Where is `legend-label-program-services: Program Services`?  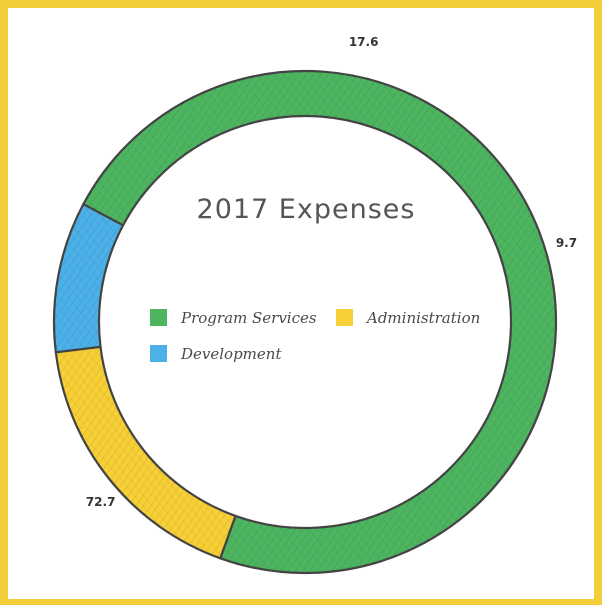 legend-label-program-services: Program Services is located at coordinates (248, 318).